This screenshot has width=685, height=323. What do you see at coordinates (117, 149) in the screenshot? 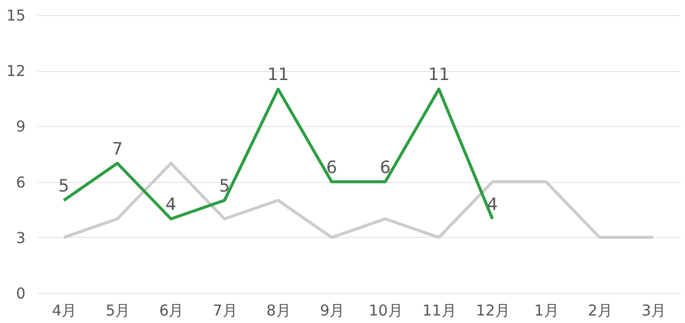
I see `data-label: 7` at bounding box center [117, 149].